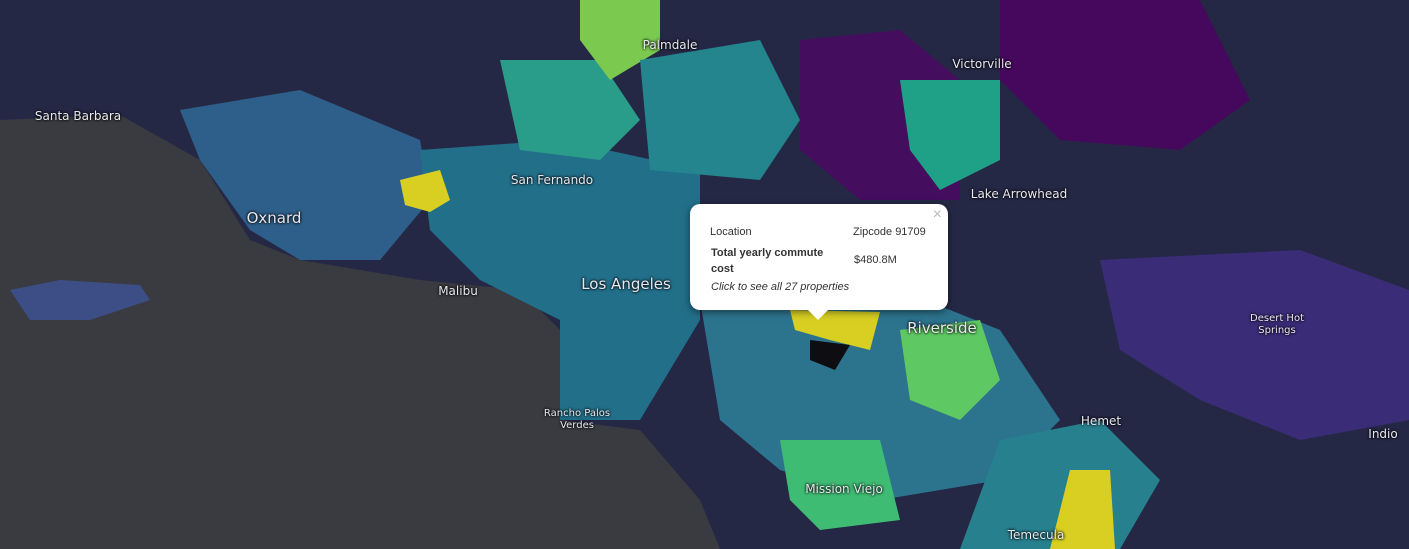  Describe the element at coordinates (844, 489) in the screenshot. I see `place-label: Mission Viejo` at that location.